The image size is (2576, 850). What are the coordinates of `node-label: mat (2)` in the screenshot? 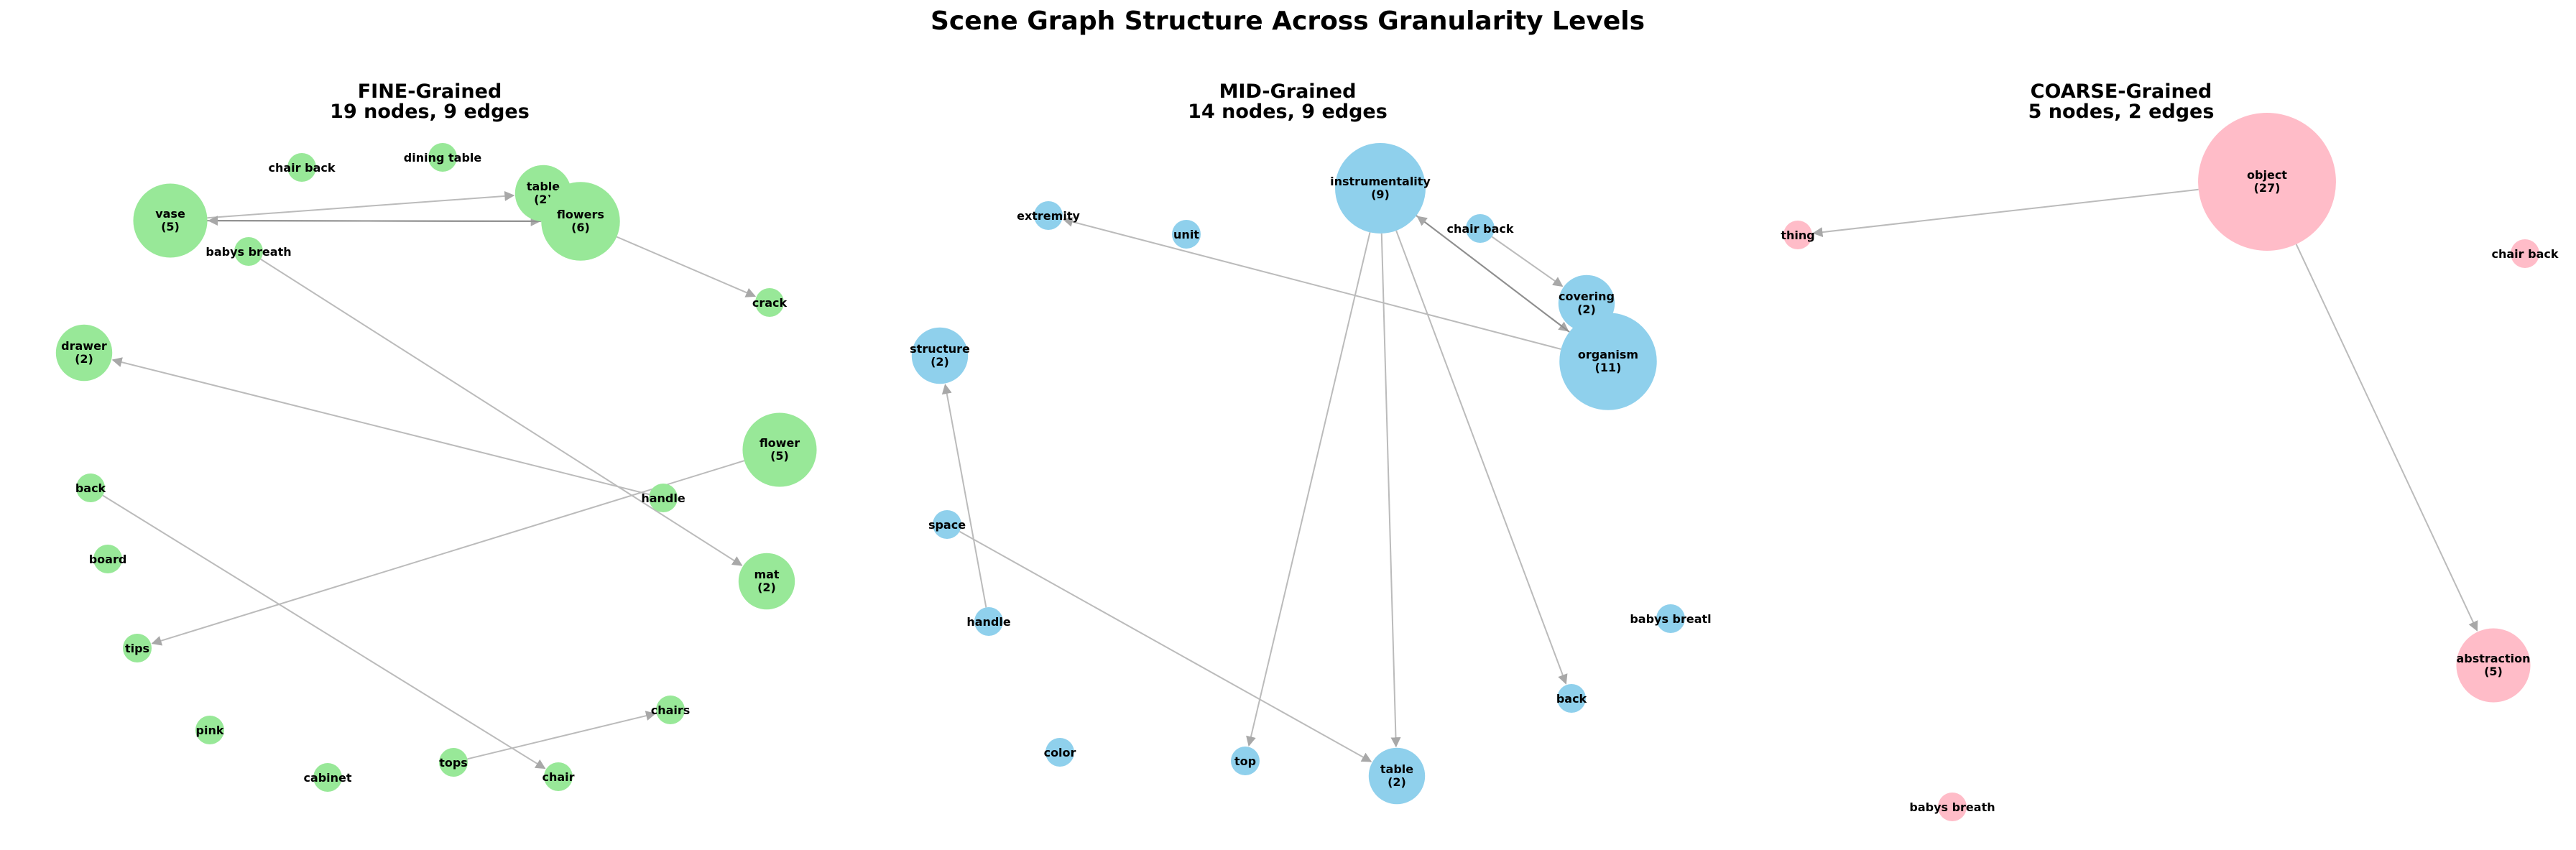 It's located at (766, 581).